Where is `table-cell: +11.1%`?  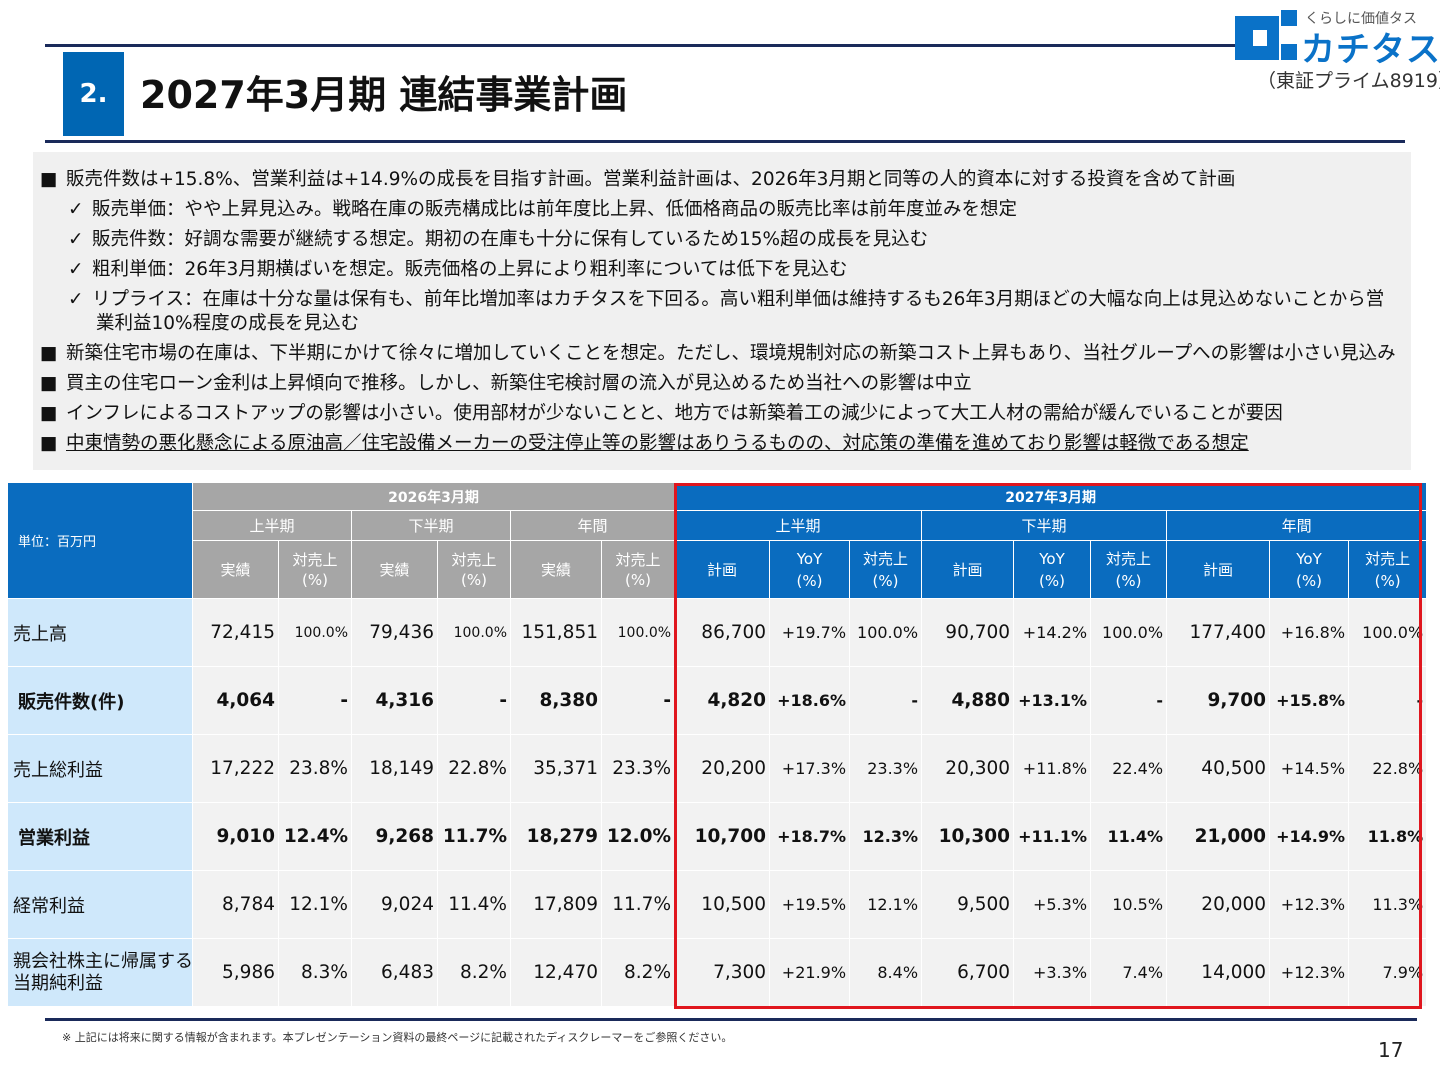
table-cell: +11.1% is located at coordinates (1052, 836).